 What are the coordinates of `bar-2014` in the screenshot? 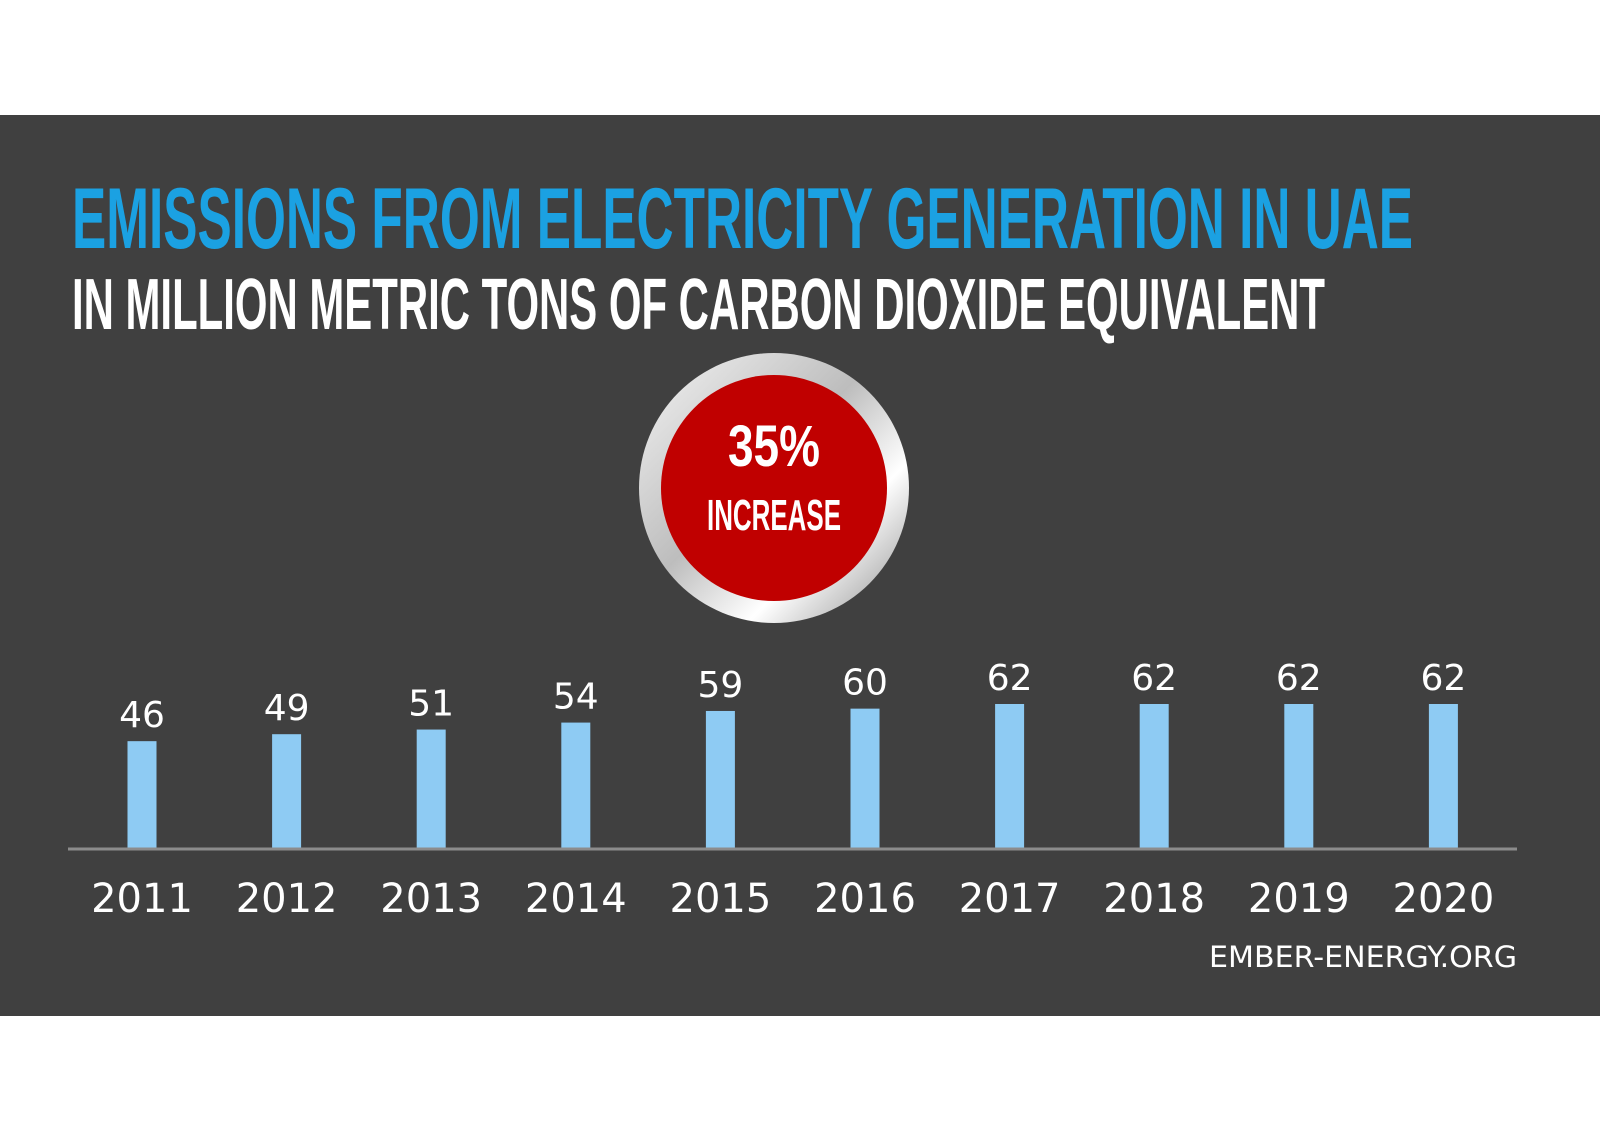 It's located at (576, 785).